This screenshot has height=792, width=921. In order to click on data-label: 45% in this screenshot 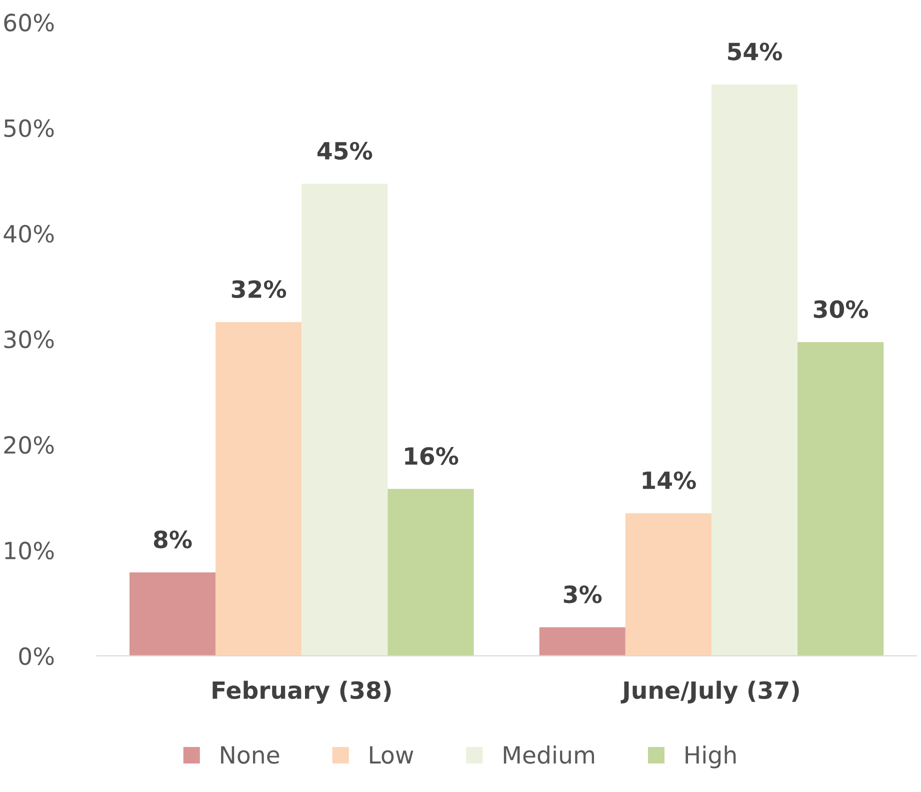, I will do `click(344, 151)`.